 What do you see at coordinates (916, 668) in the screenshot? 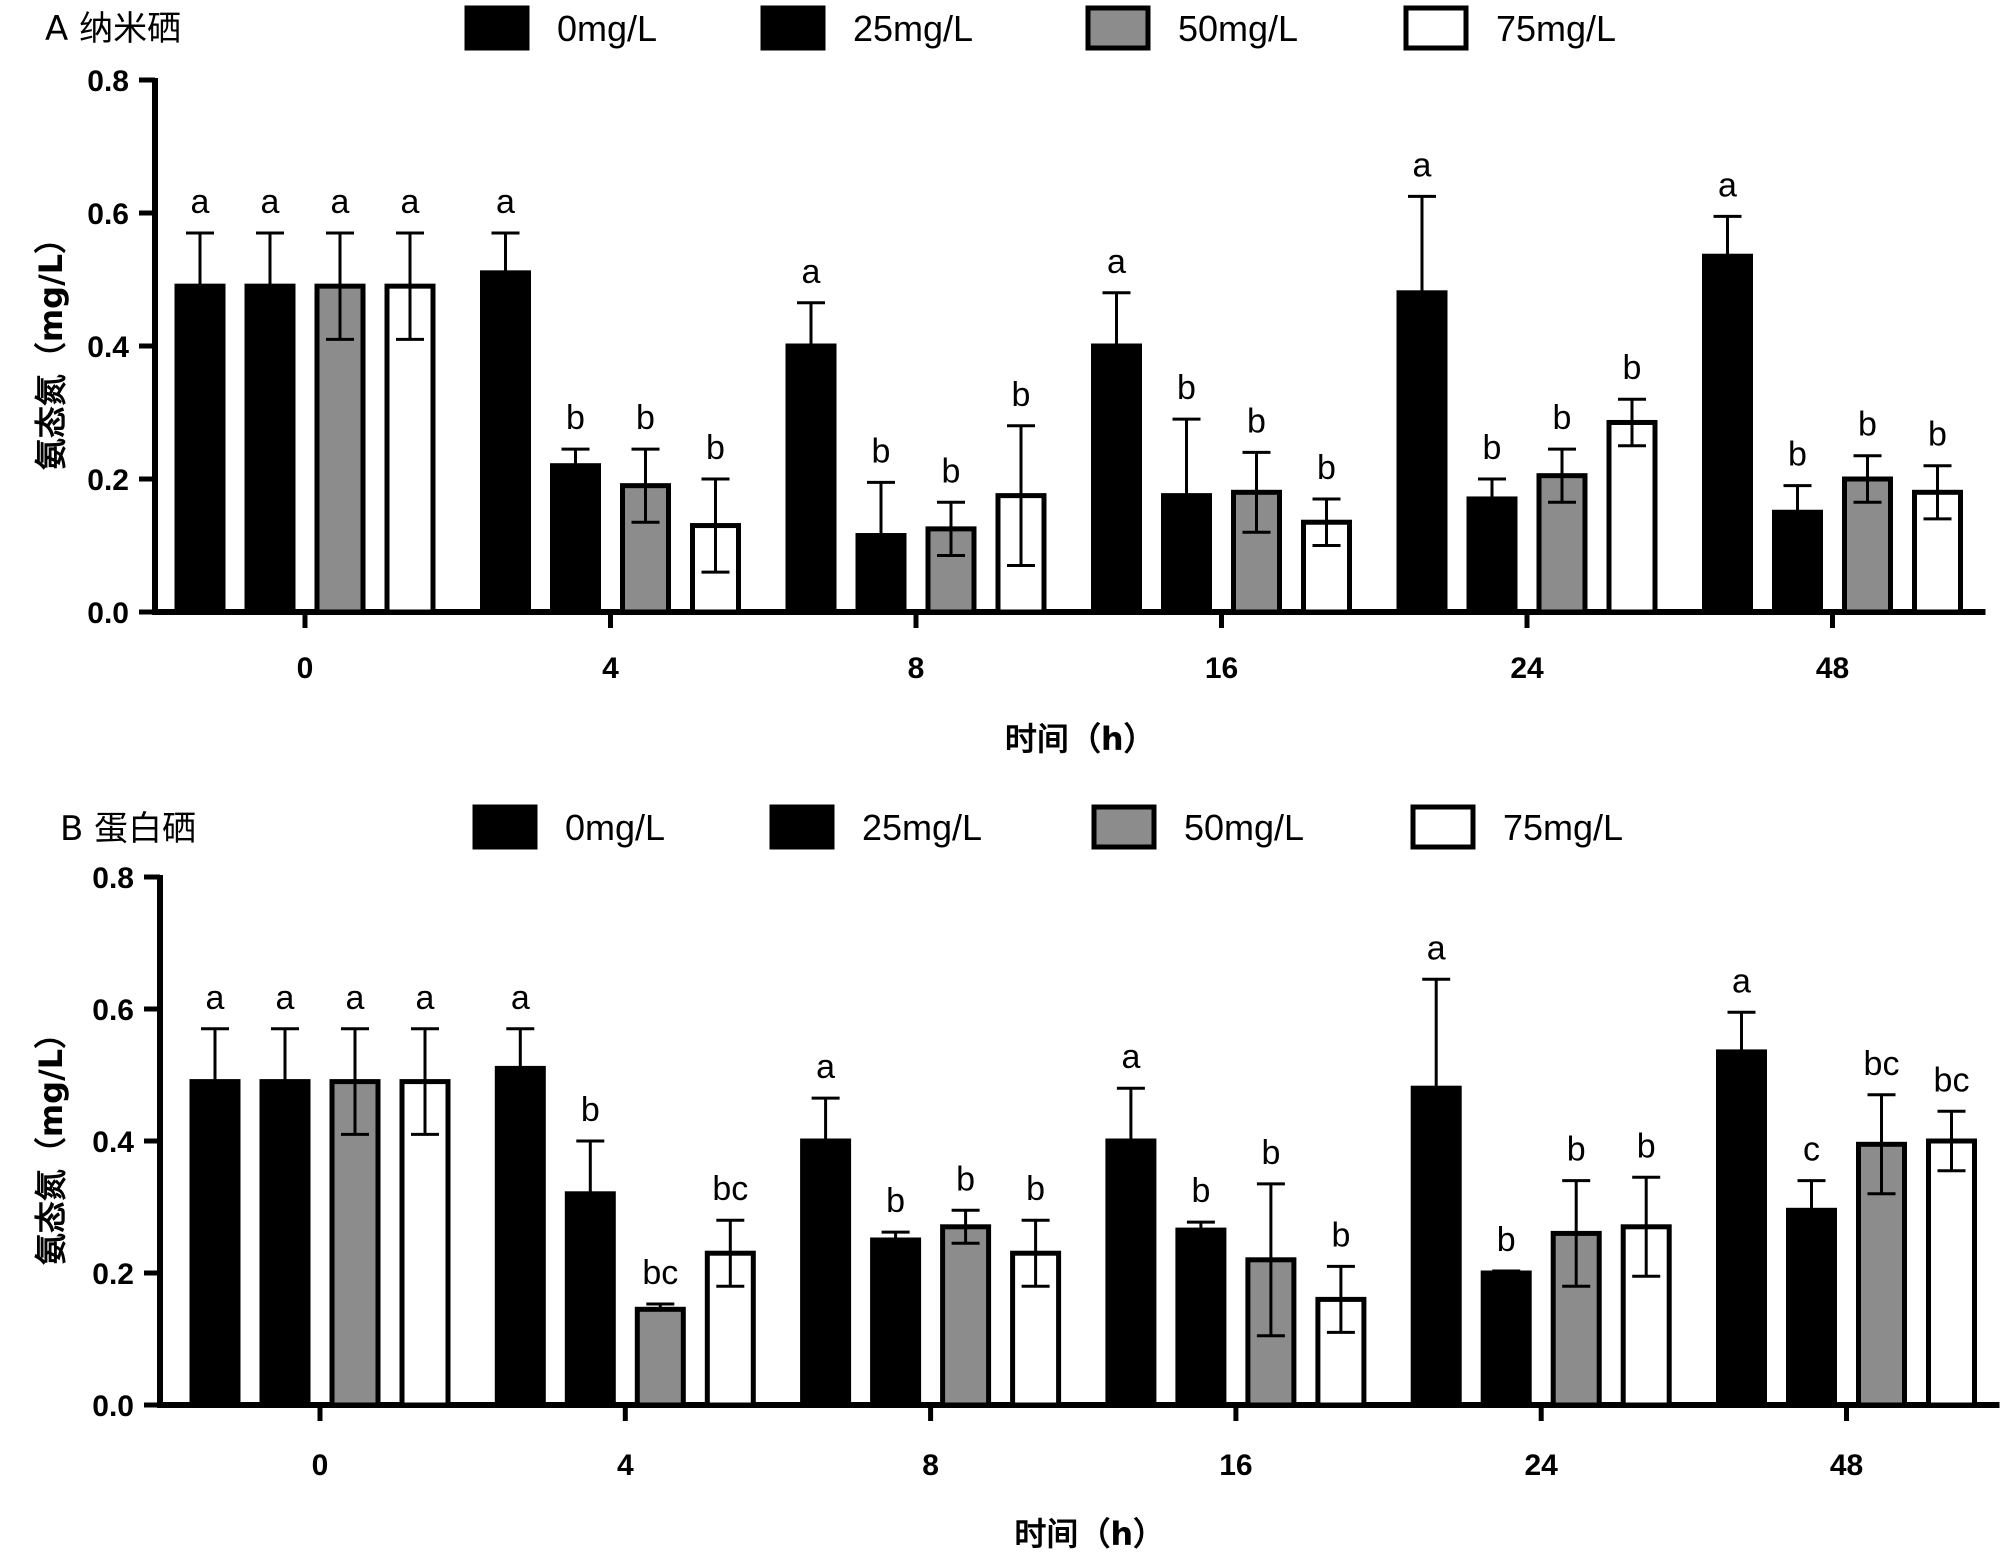
I see `x-tick-label: 8` at bounding box center [916, 668].